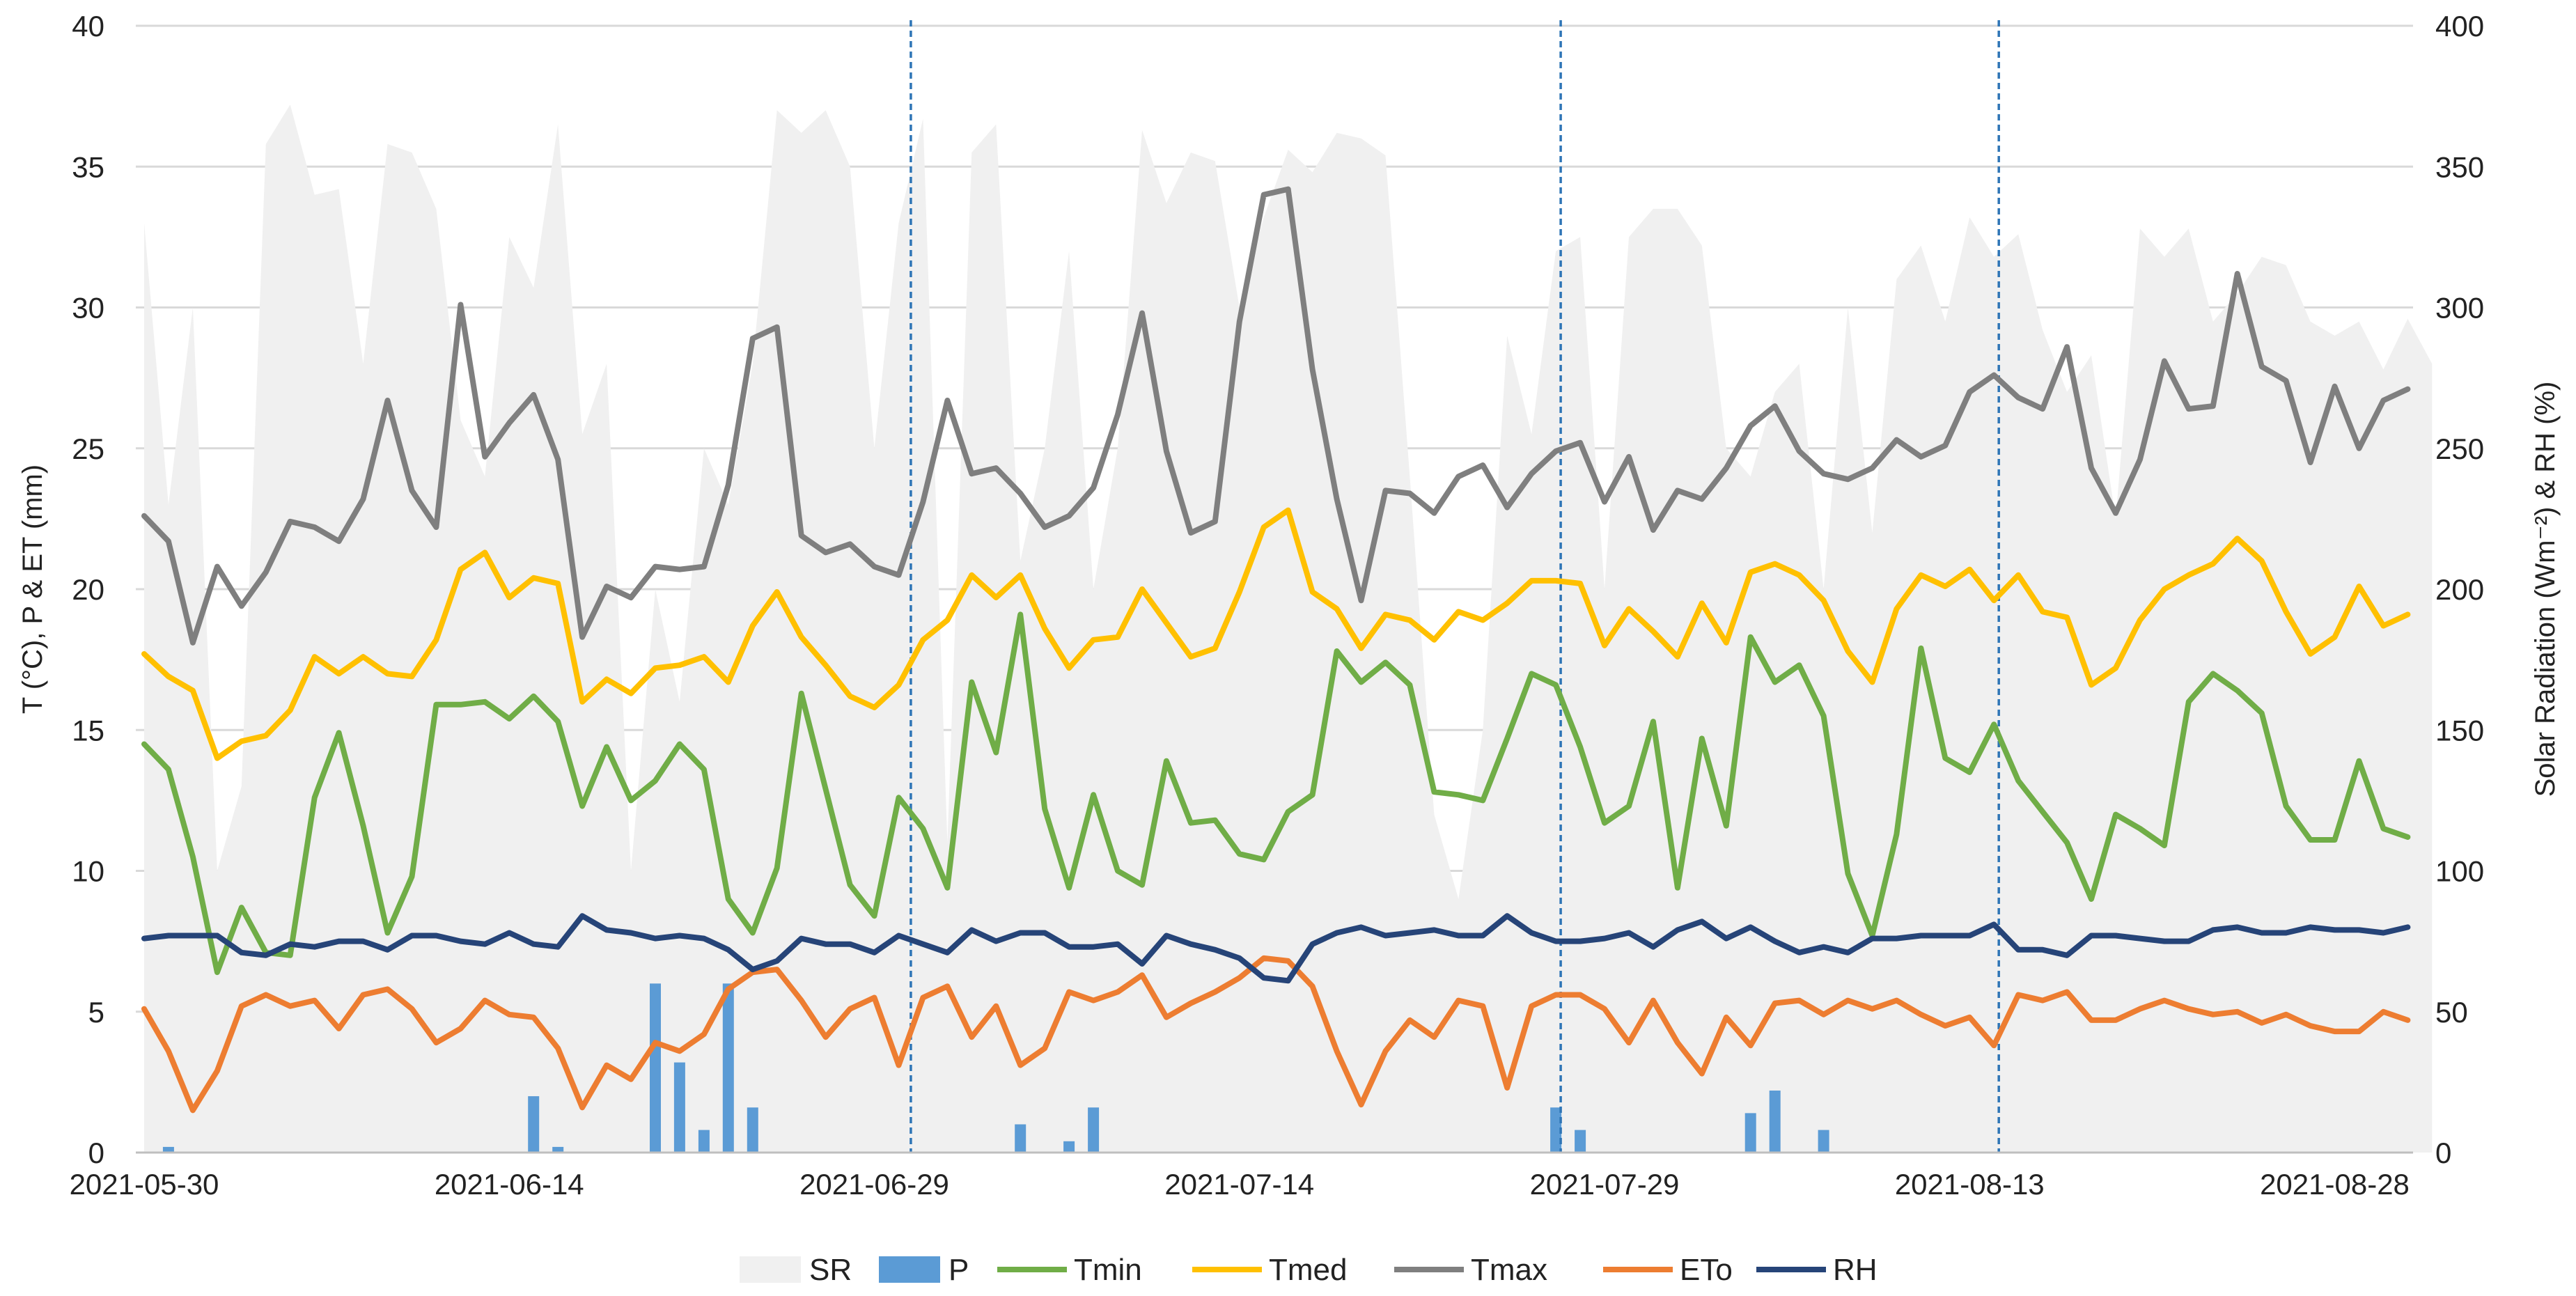  What do you see at coordinates (831, 1270) in the screenshot?
I see `legend-label-sr: SR` at bounding box center [831, 1270].